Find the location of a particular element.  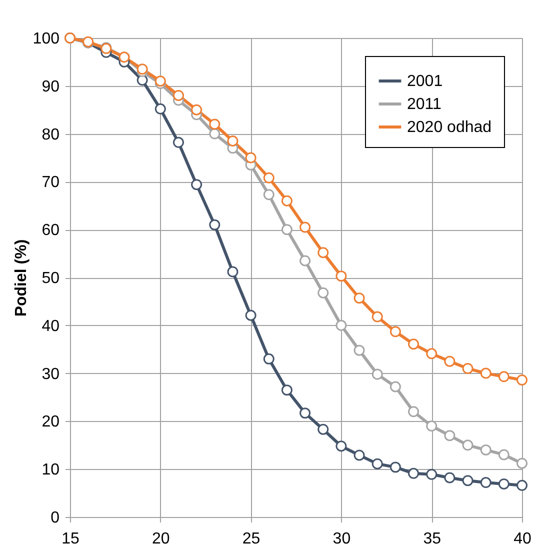

legend-label: 2020 odhad is located at coordinates (449, 127).